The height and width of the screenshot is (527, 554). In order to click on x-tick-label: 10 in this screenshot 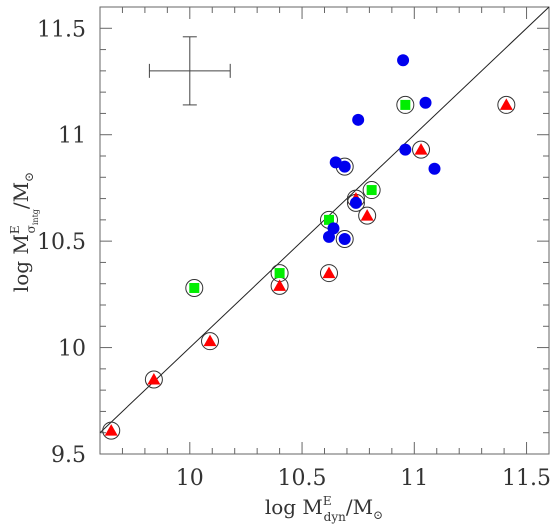, I will do `click(190, 478)`.